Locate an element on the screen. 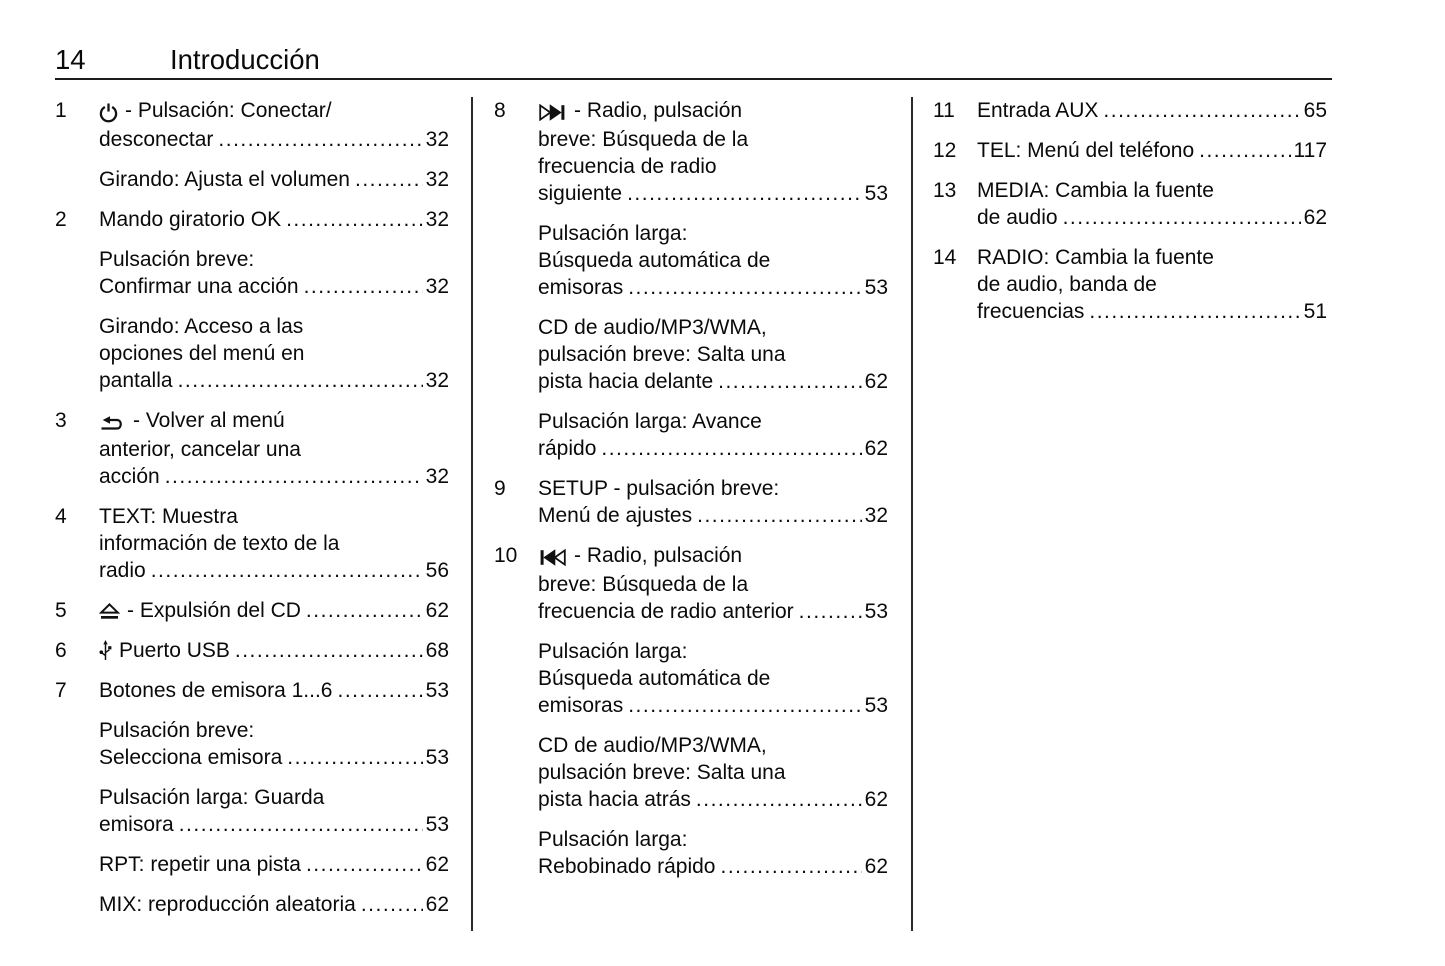 The width and height of the screenshot is (1445, 966). entry-text: pista hacia atrás is located at coordinates (614, 799).